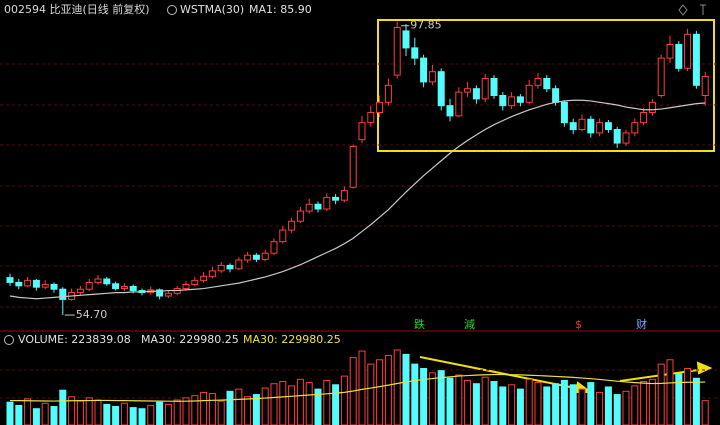 This screenshot has height=425, width=720. I want to click on volume-icon, so click(9, 340).